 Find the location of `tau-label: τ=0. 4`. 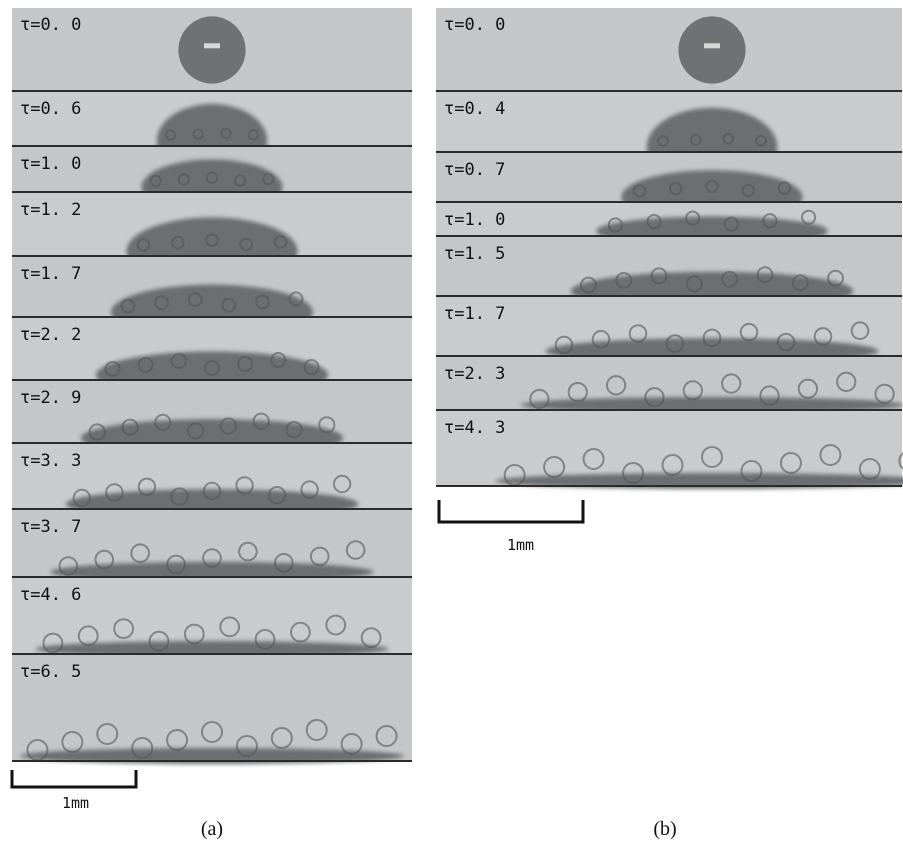

tau-label: τ=0. 4 is located at coordinates (474, 109).